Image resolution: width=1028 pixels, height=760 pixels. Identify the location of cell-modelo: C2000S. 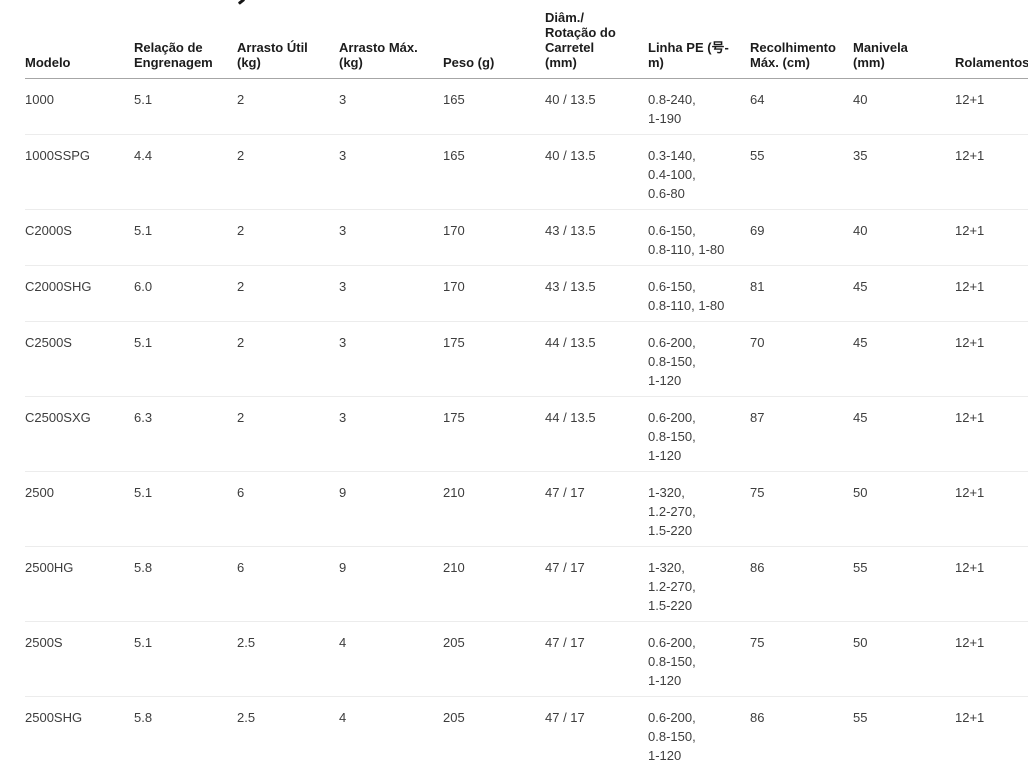
(79, 237).